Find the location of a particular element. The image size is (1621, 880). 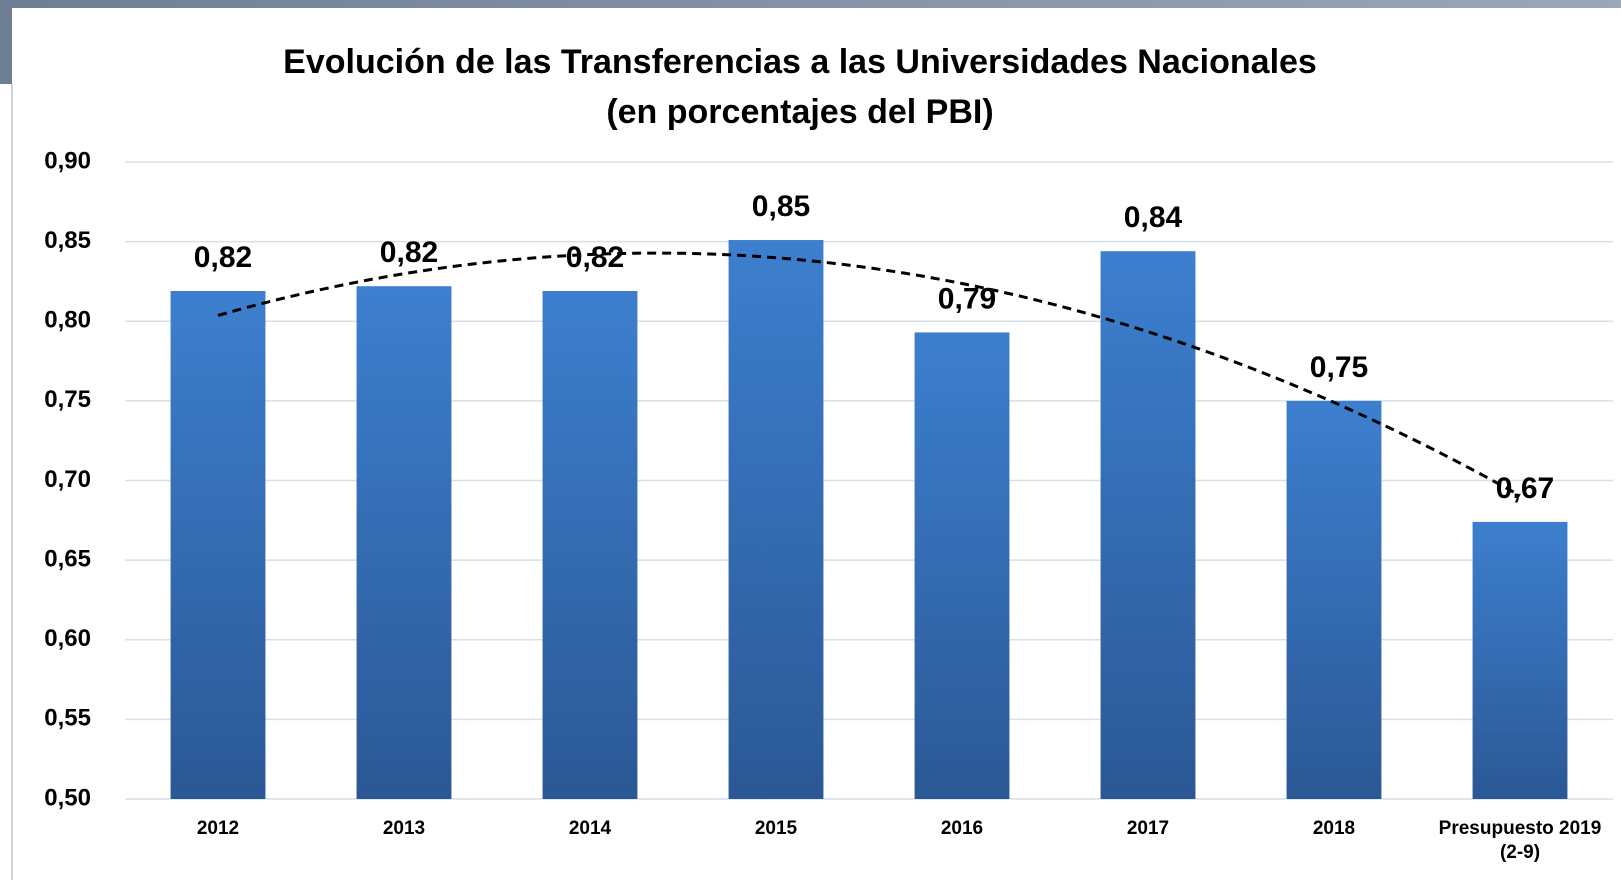

x-tick-label: 2015 is located at coordinates (776, 828).